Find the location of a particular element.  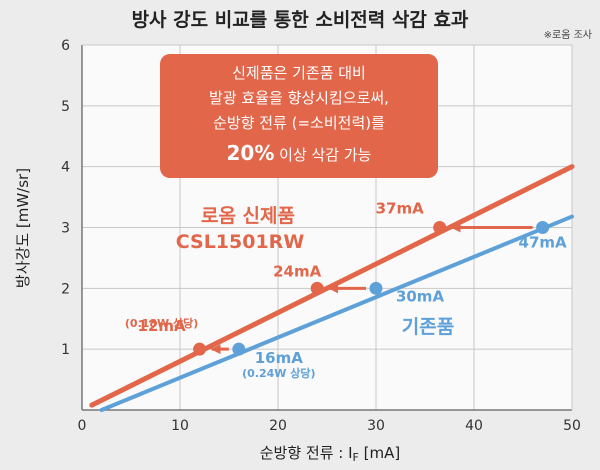

point-label: 37mA is located at coordinates (400, 209).